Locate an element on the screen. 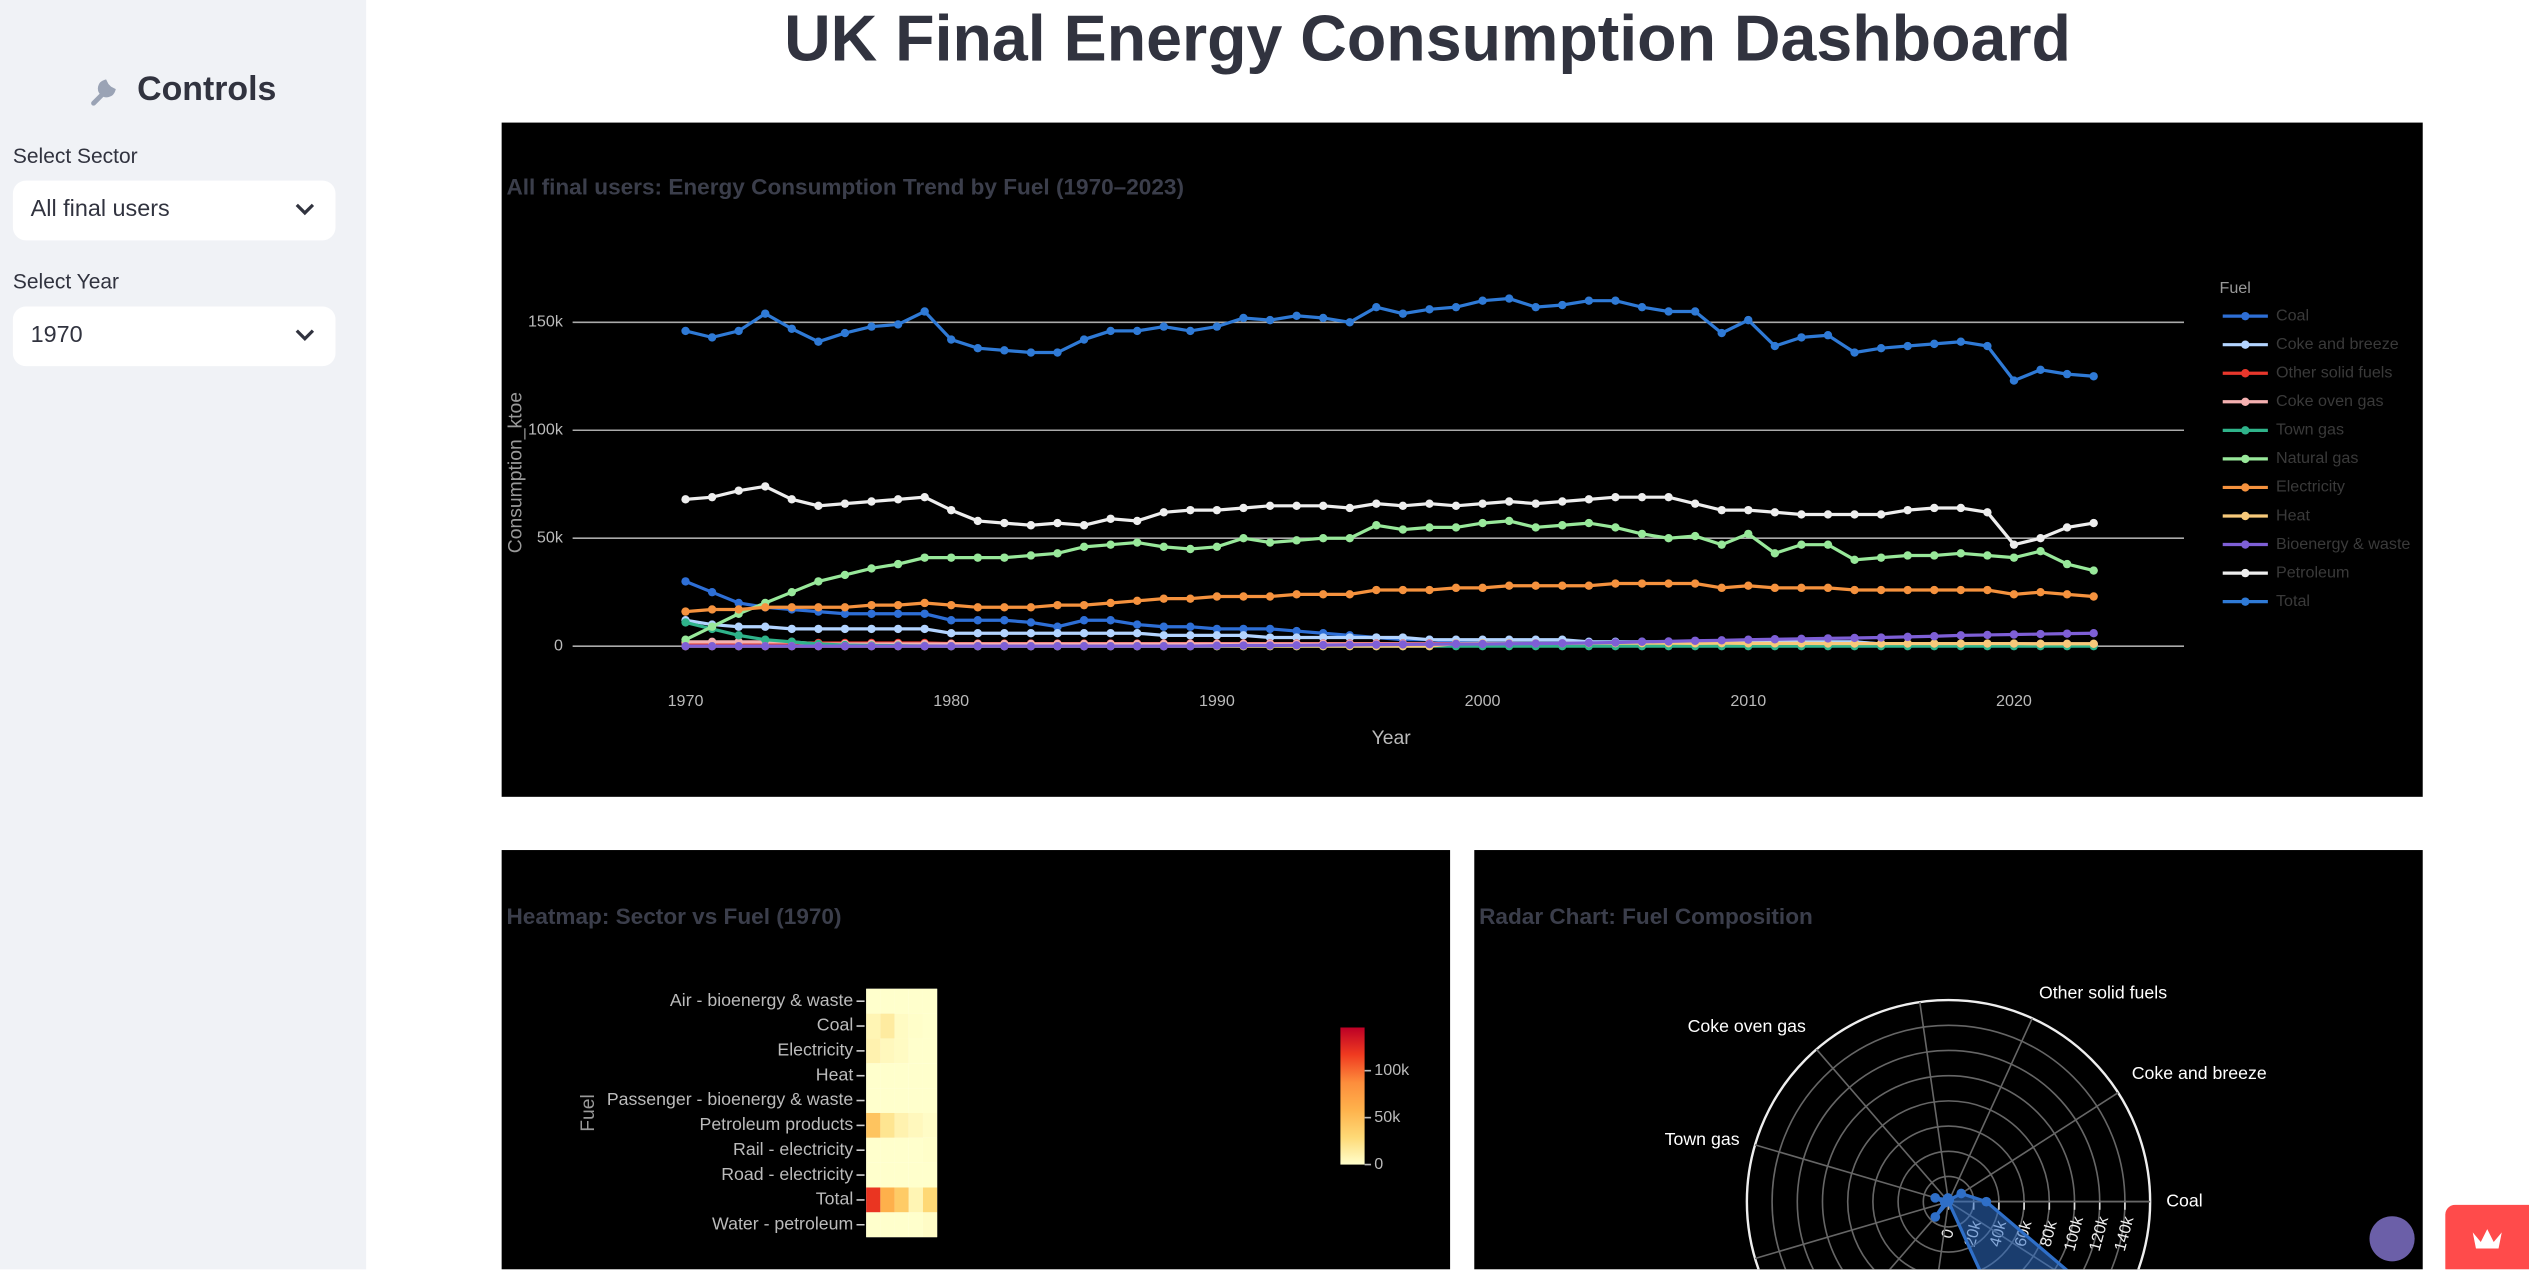 This screenshot has height=1270, width=2529. avatar is located at coordinates (2392, 1239).